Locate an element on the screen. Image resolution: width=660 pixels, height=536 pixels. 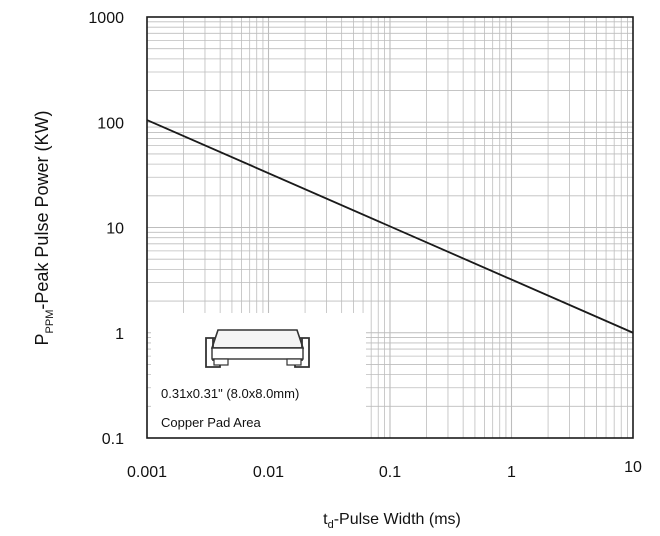
y-tick-label: 100 is located at coordinates (110, 123).